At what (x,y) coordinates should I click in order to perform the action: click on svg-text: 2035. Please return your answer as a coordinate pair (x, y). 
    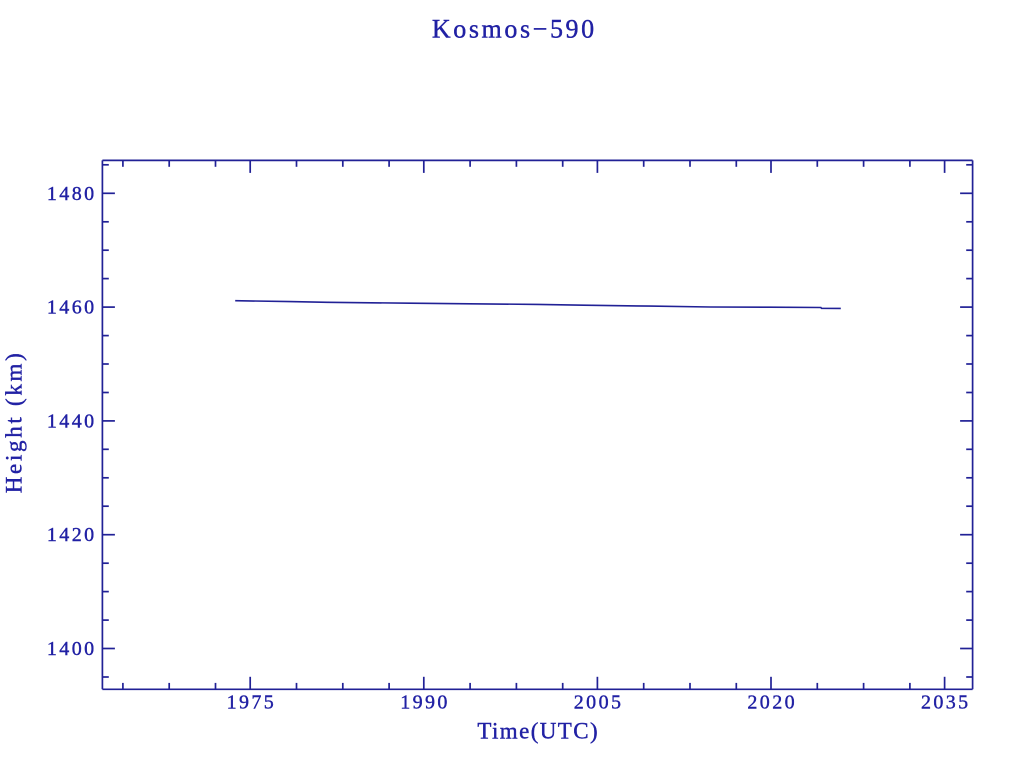
    Looking at the image, I should click on (946, 703).